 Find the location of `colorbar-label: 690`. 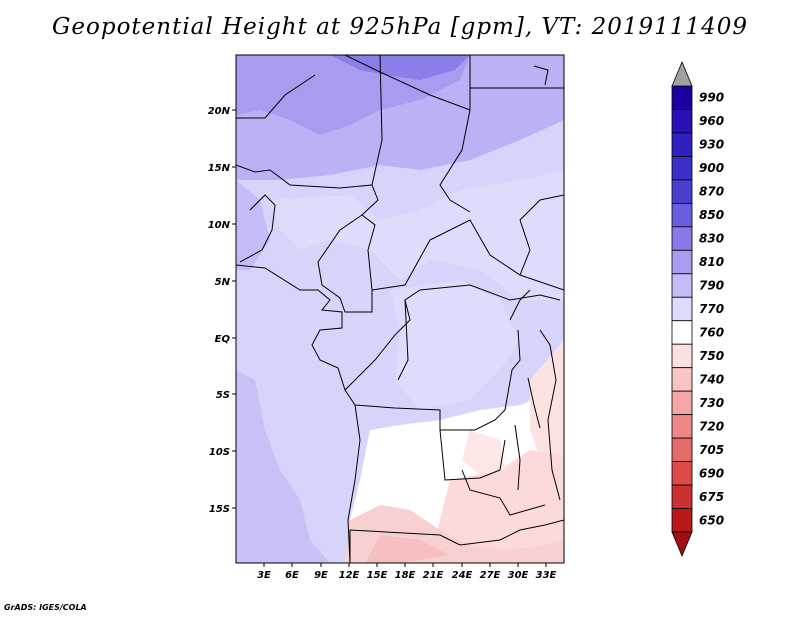

colorbar-label: 690 is located at coordinates (711, 473).